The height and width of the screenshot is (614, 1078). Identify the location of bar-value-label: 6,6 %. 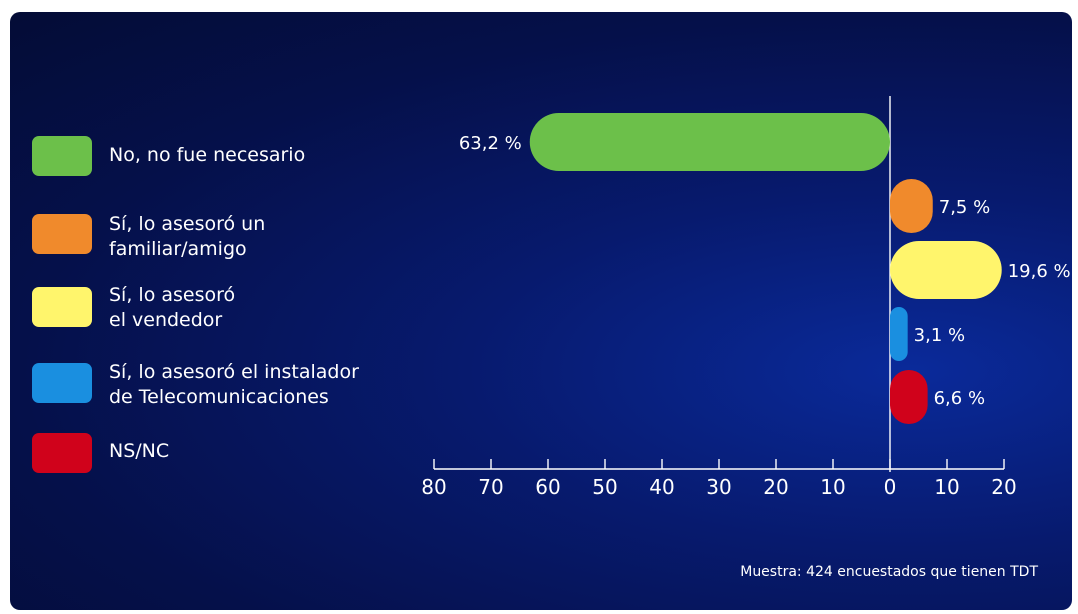
(959, 398).